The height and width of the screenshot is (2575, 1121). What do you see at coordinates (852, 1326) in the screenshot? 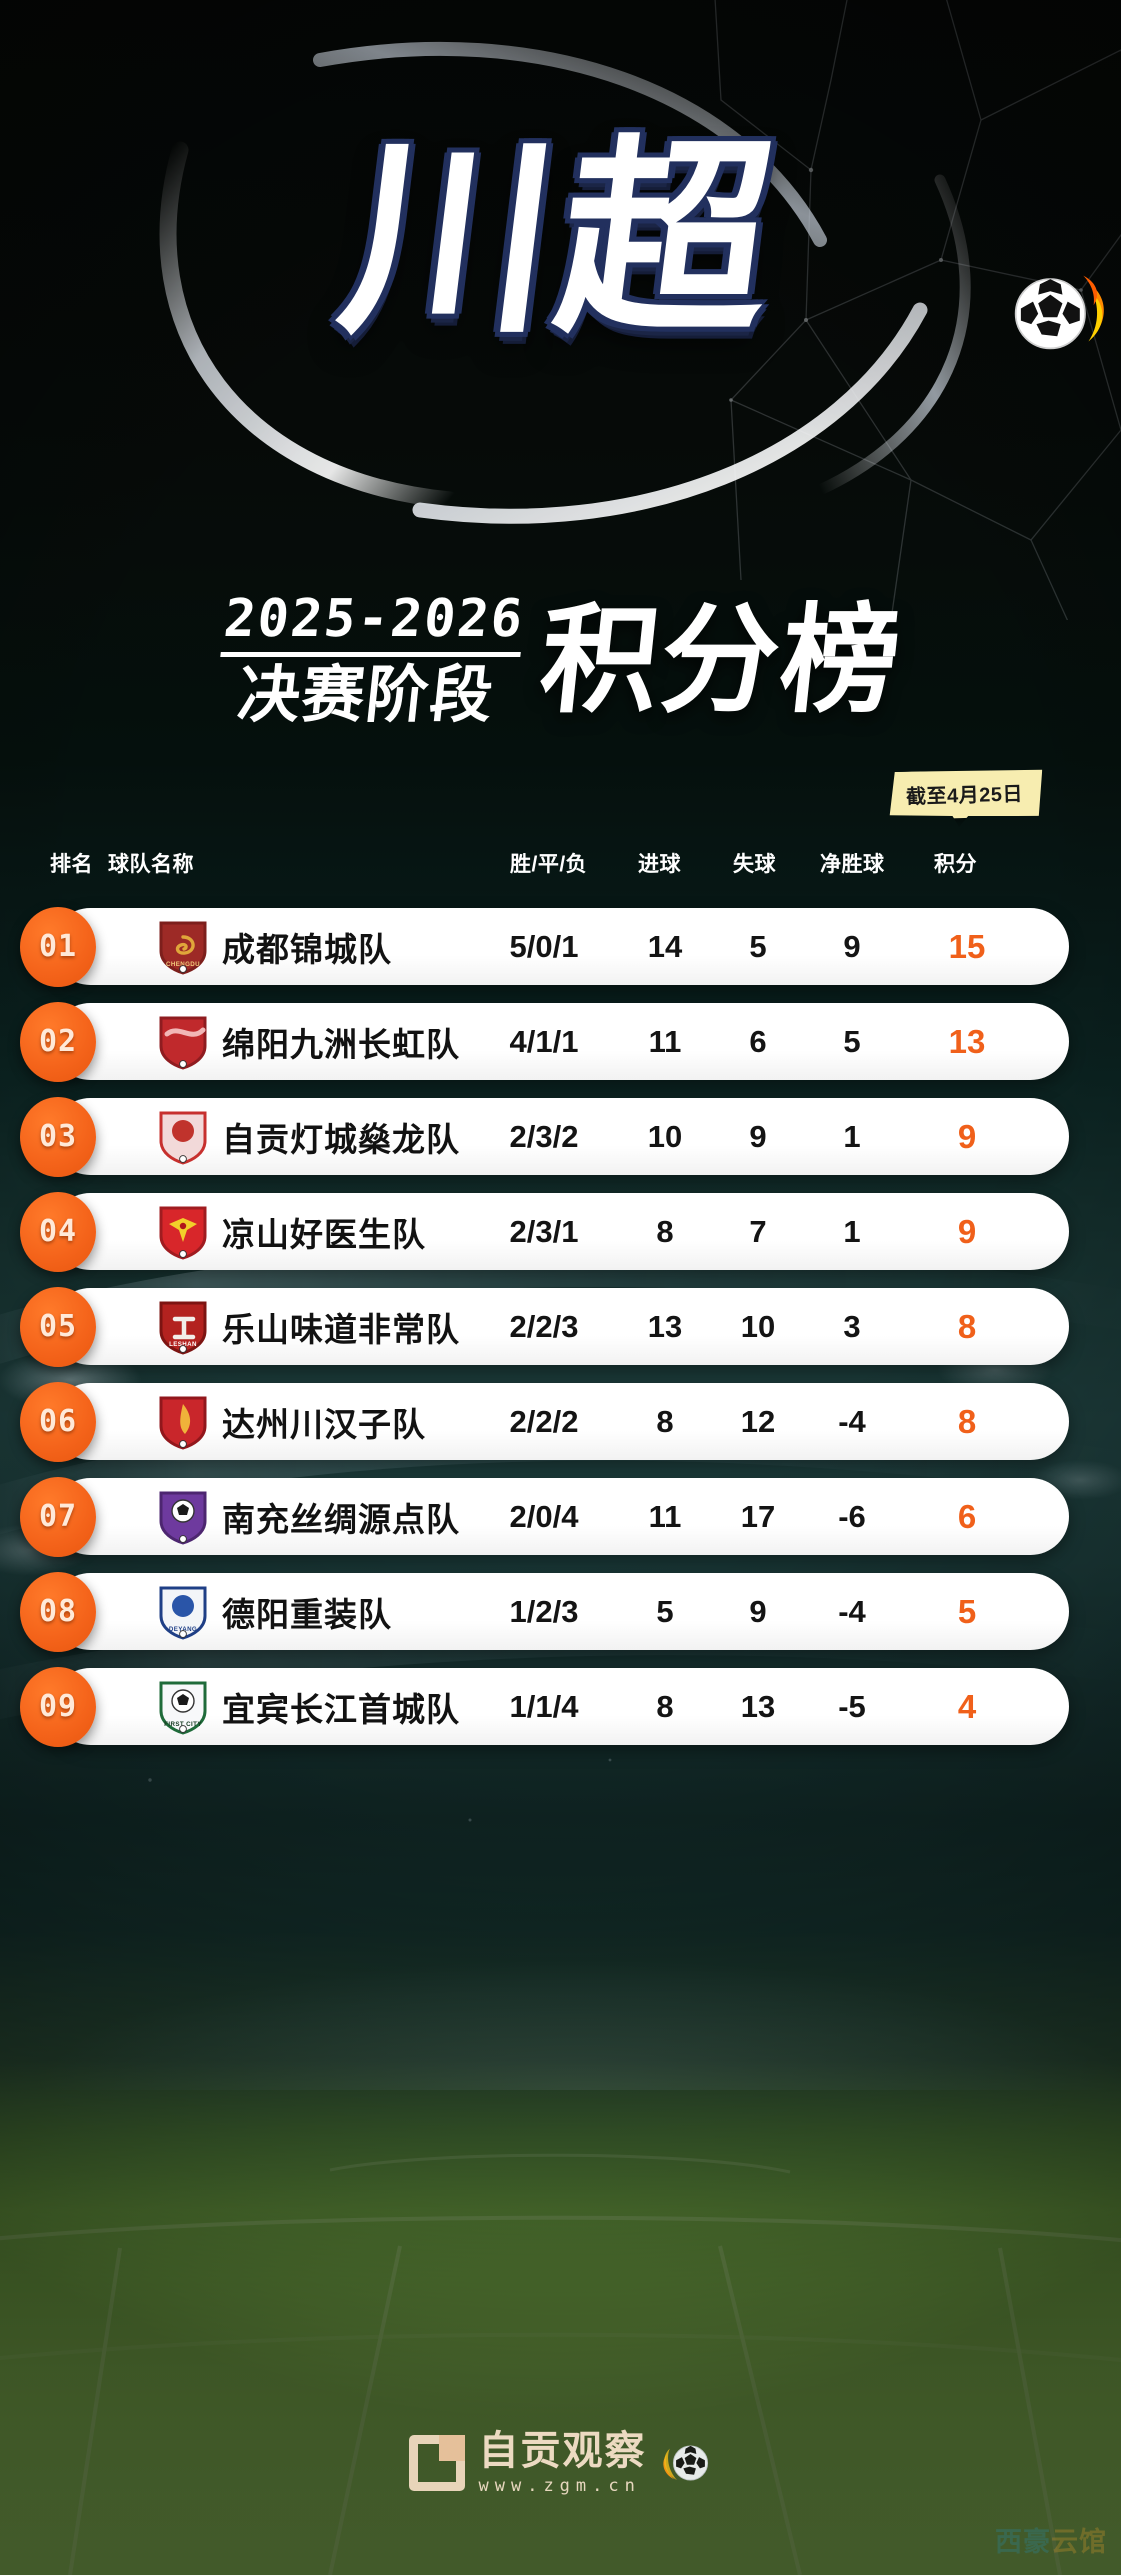
I see `stat-goal-diff: 3` at bounding box center [852, 1326].